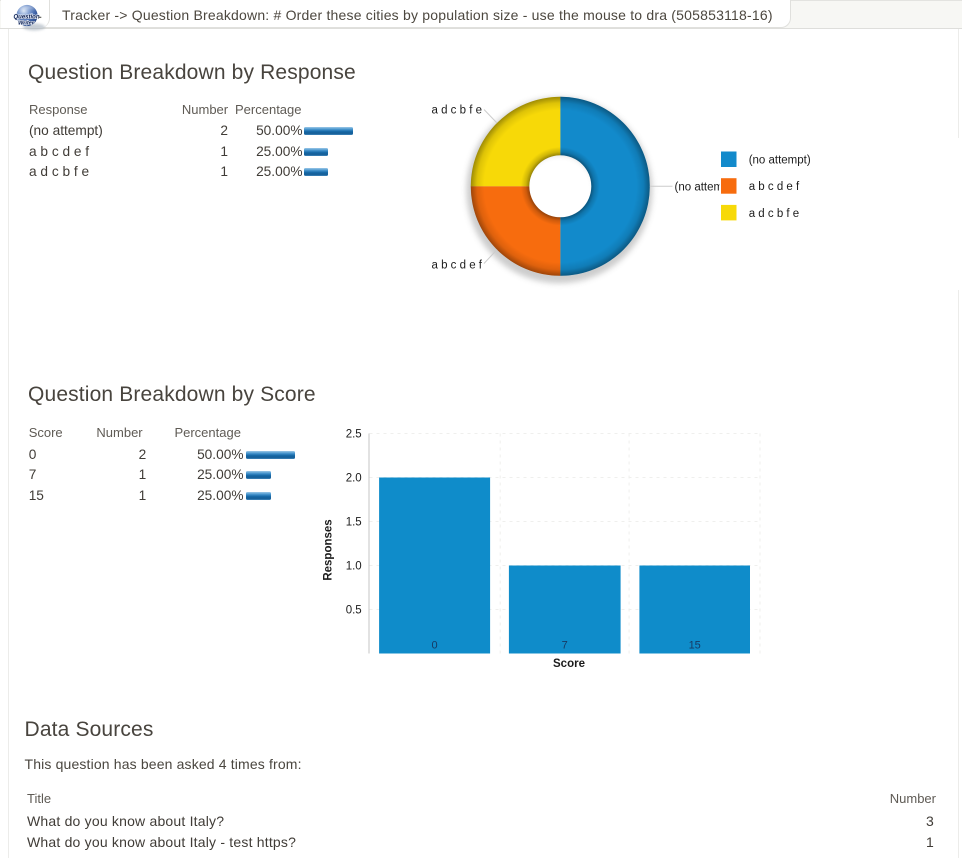 The width and height of the screenshot is (962, 858). What do you see at coordinates (354, 523) in the screenshot?
I see `svg-text: 1.5` at bounding box center [354, 523].